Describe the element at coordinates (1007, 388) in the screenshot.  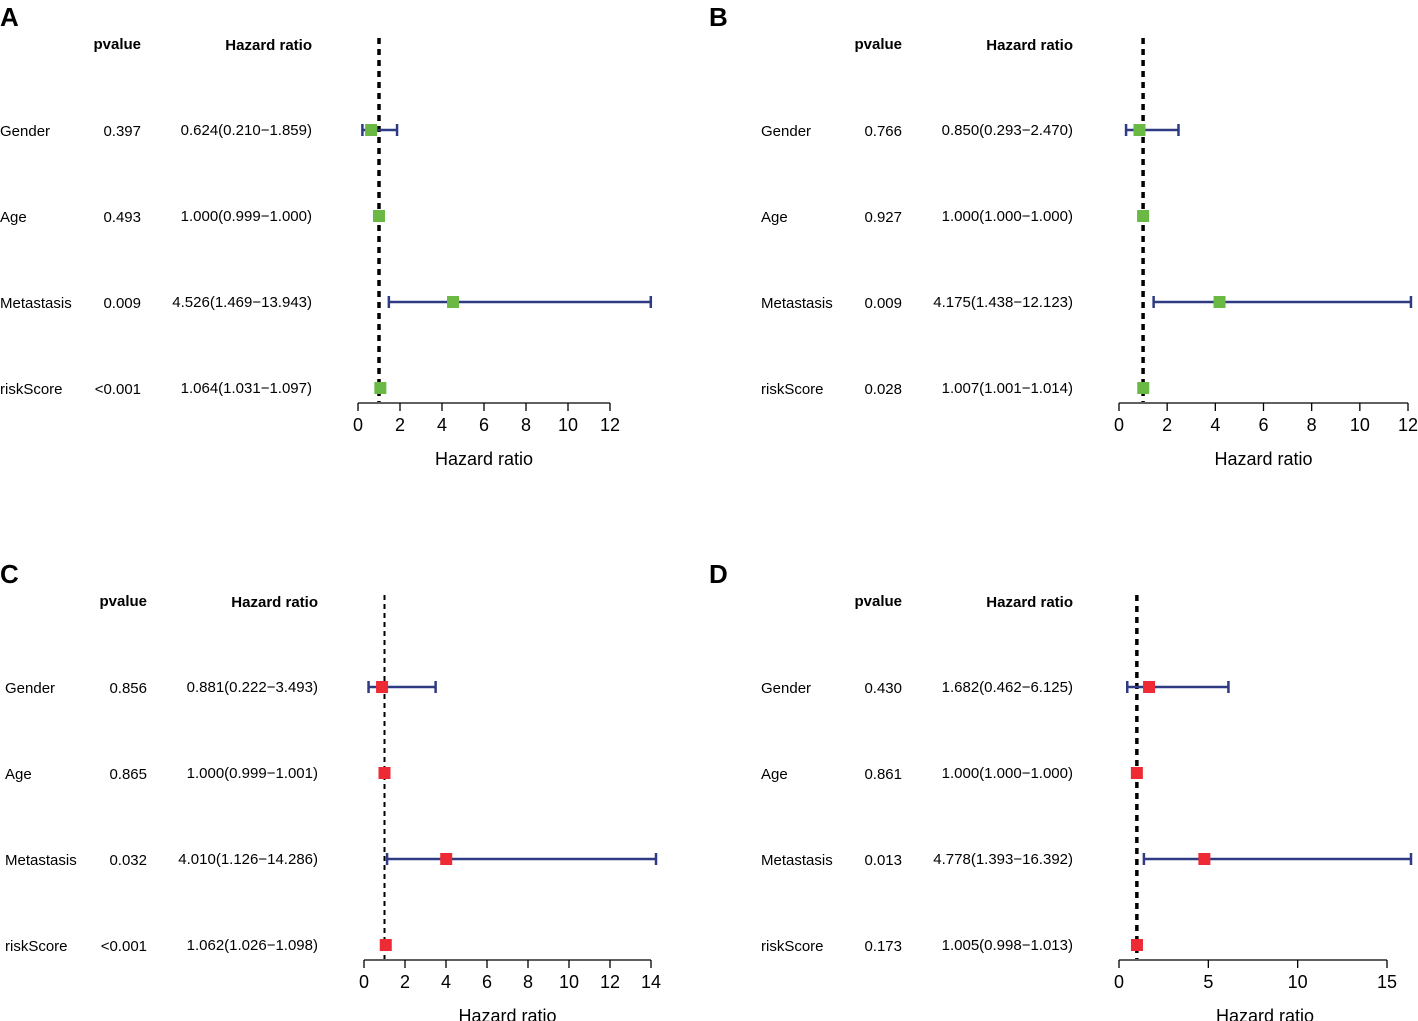
I see `row-hazard-ratio-text: 1.007(1.001−1.014)` at that location.